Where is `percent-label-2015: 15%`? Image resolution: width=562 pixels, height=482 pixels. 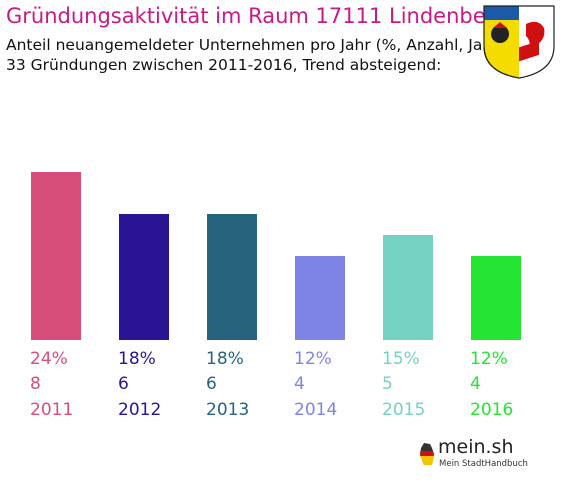
percent-label-2015: 15% is located at coordinates (401, 359).